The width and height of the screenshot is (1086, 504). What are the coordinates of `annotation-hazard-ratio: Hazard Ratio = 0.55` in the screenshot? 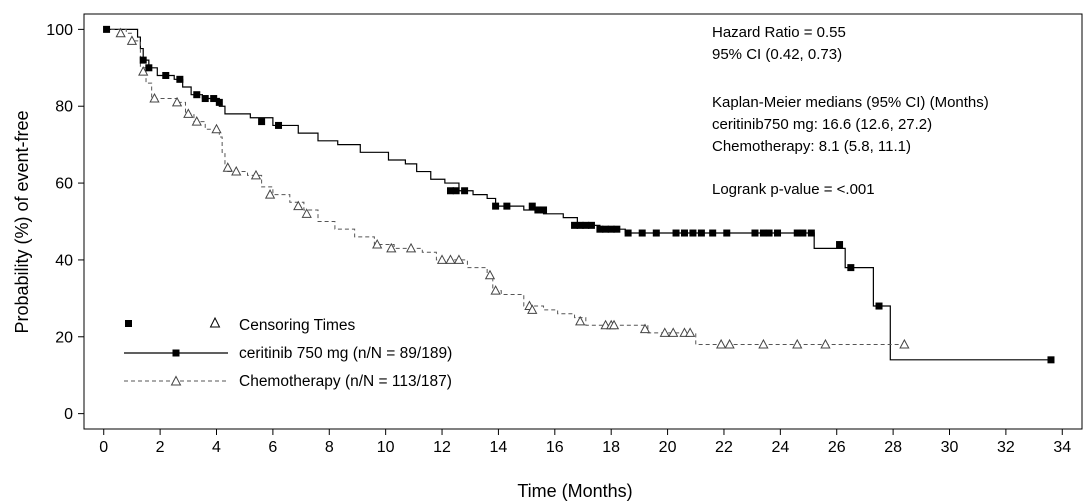 It's located at (779, 32).